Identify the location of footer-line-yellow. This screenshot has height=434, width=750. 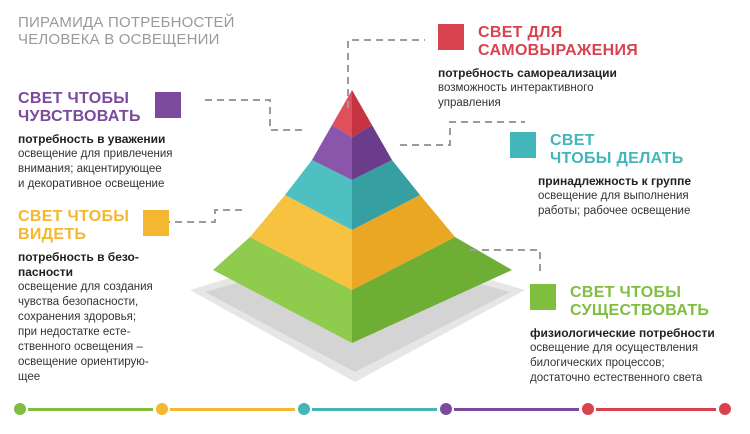
(232, 409).